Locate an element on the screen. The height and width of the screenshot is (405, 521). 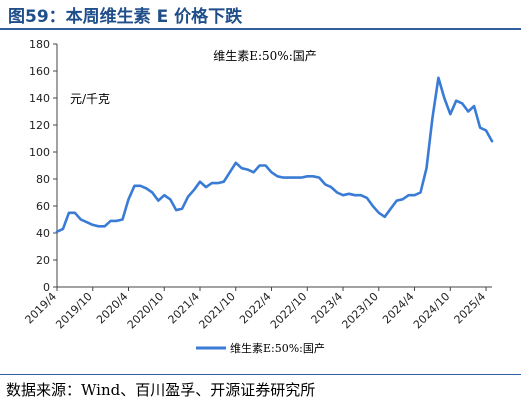
legend: 维生素E:50%:国产 is located at coordinates (260, 348).